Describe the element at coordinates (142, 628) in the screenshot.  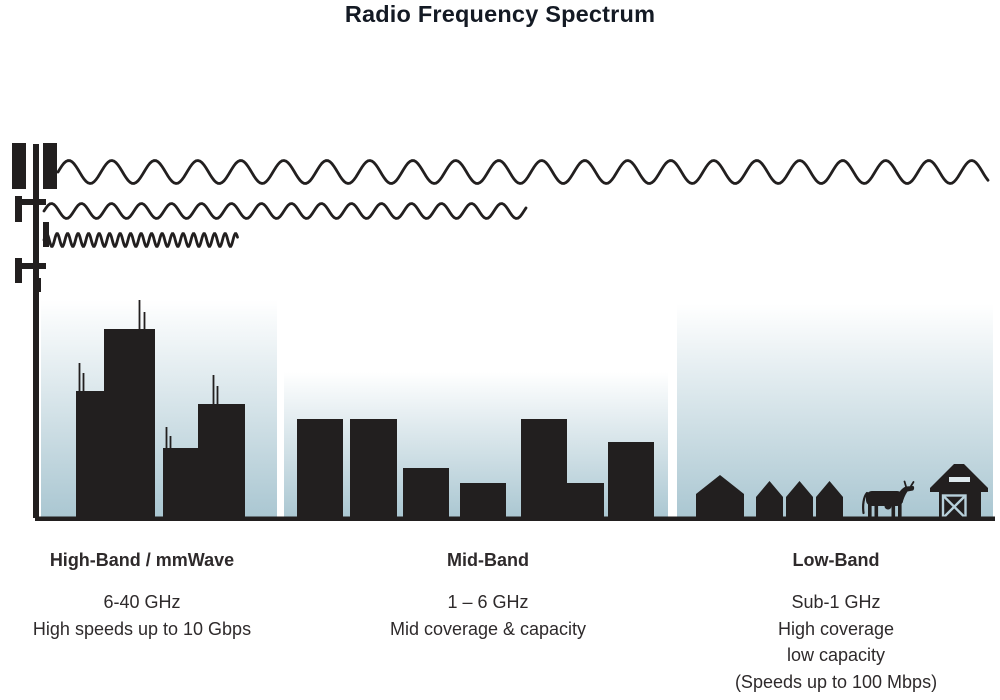
I see `band-detail: High speeds up to 10 Gbps` at that location.